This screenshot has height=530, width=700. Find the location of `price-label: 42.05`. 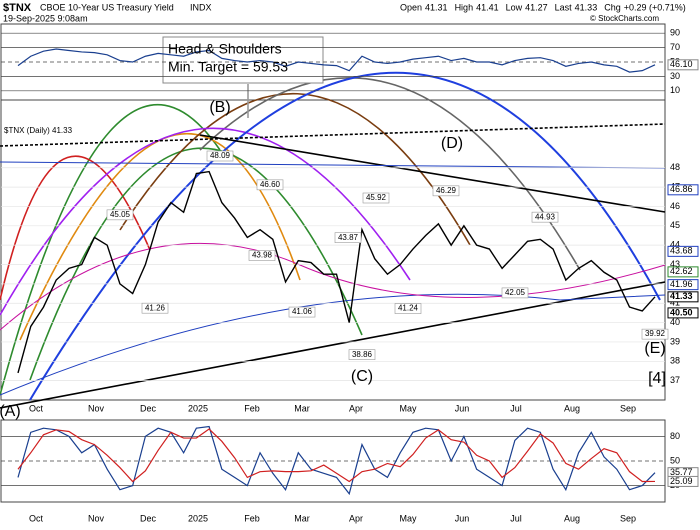

price-label: 42.05 is located at coordinates (515, 292).